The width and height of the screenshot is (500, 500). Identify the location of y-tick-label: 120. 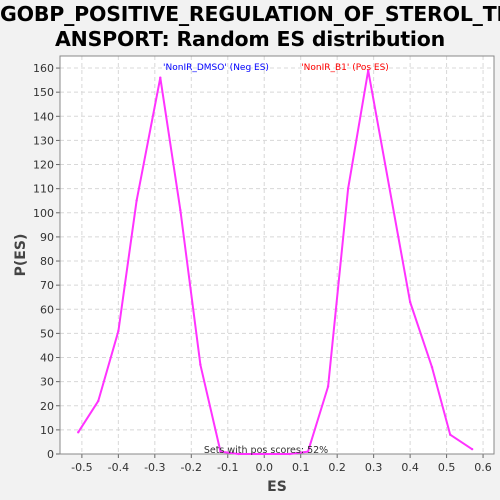
(43, 165).